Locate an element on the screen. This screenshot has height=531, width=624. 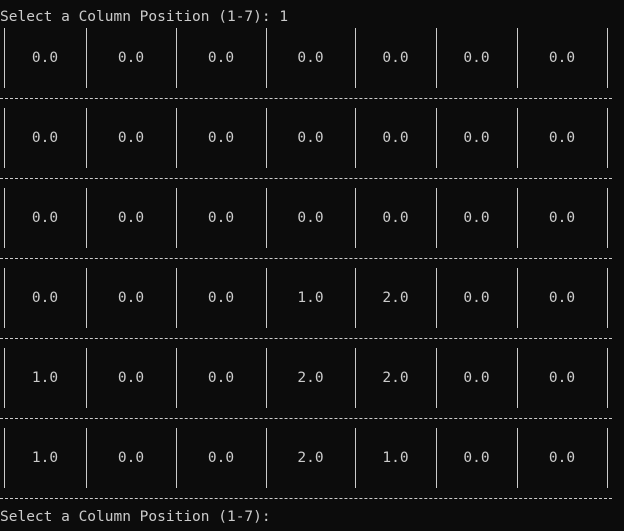
prompt-input-value: 1 is located at coordinates (284, 17).